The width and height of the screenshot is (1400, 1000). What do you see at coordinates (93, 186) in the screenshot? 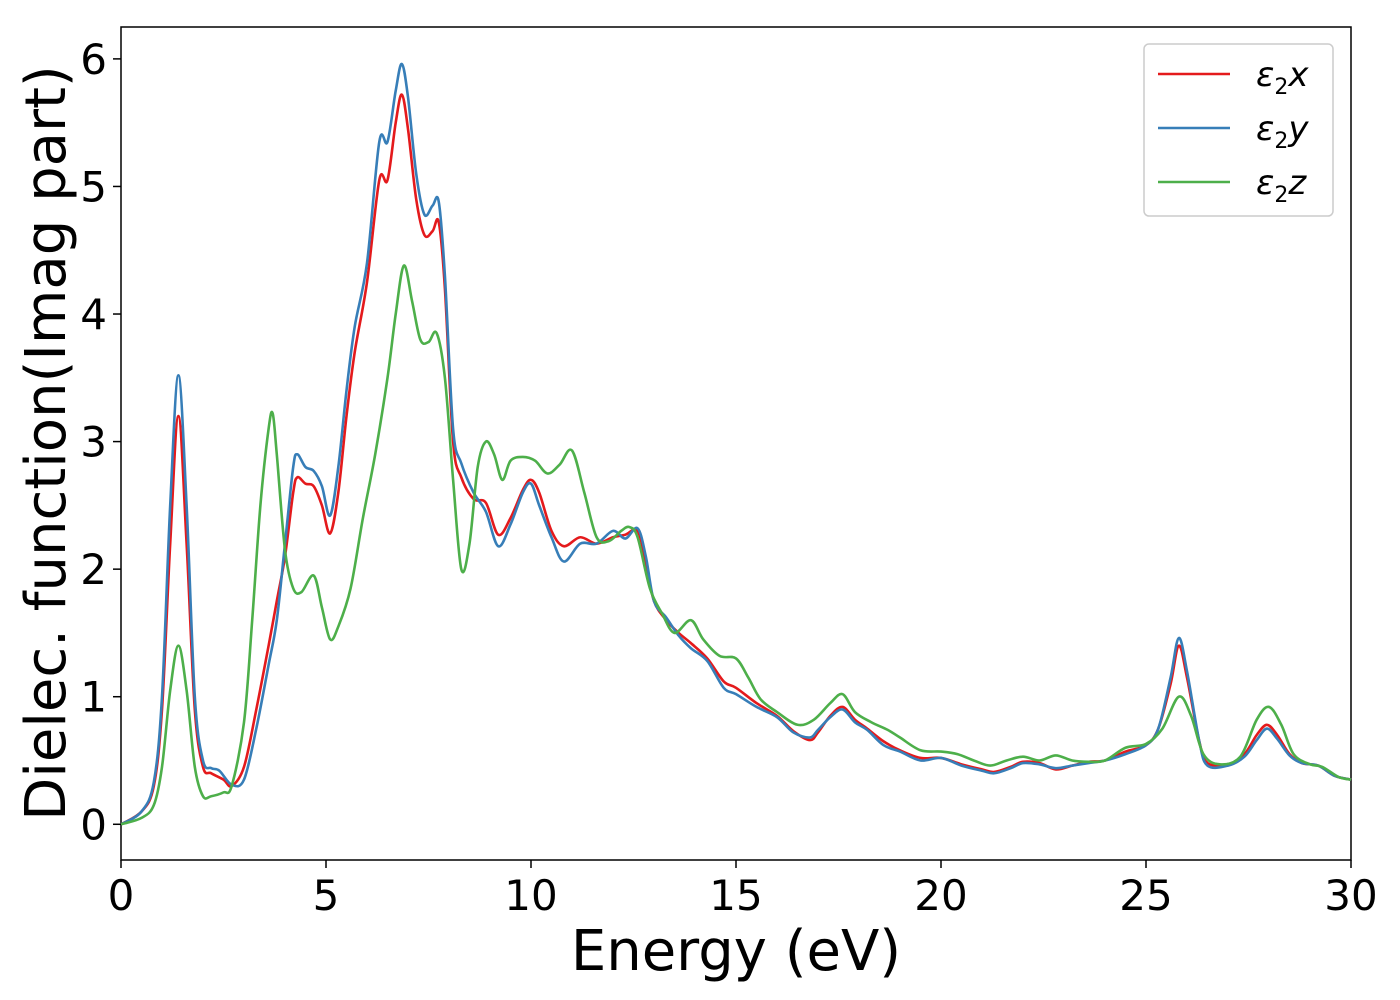
I see `y-tick-label: 5` at bounding box center [93, 186].